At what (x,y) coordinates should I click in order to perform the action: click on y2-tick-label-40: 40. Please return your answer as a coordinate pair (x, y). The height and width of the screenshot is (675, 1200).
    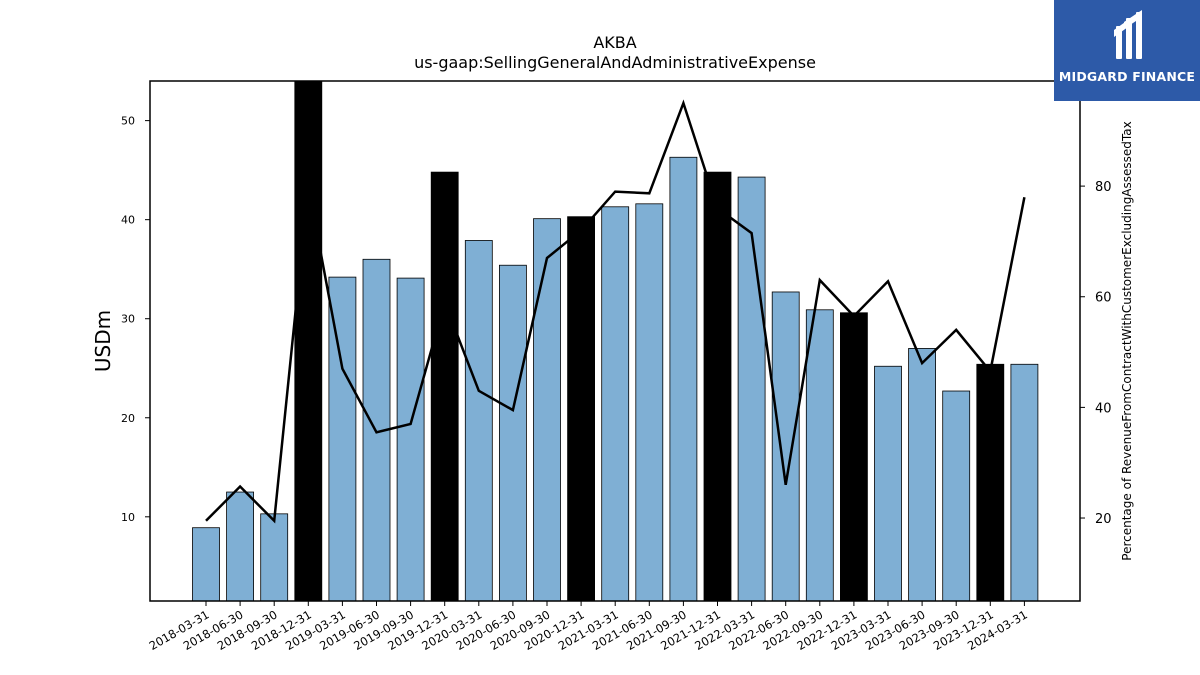
    Looking at the image, I should click on (1103, 408).